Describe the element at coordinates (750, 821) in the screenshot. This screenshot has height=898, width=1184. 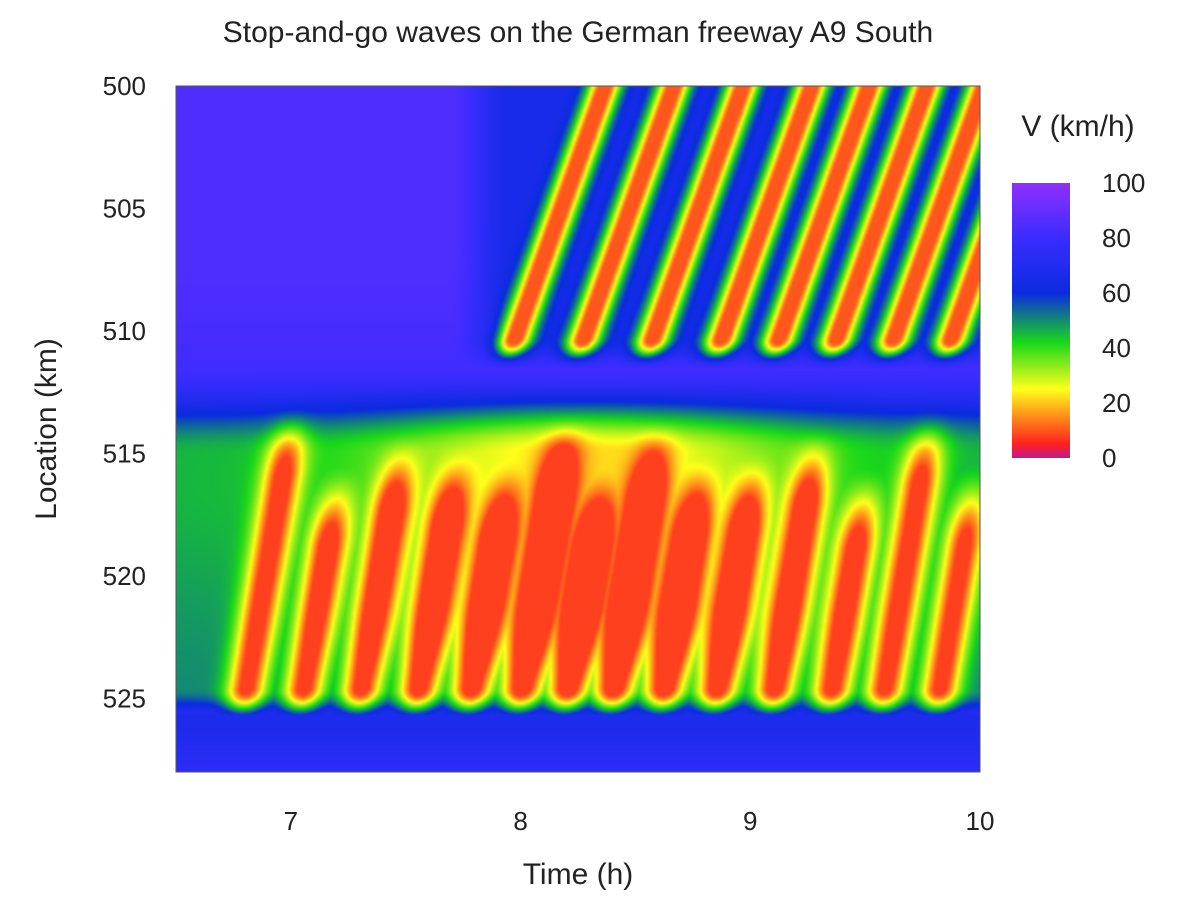
I see `x-tick-label: 9` at that location.